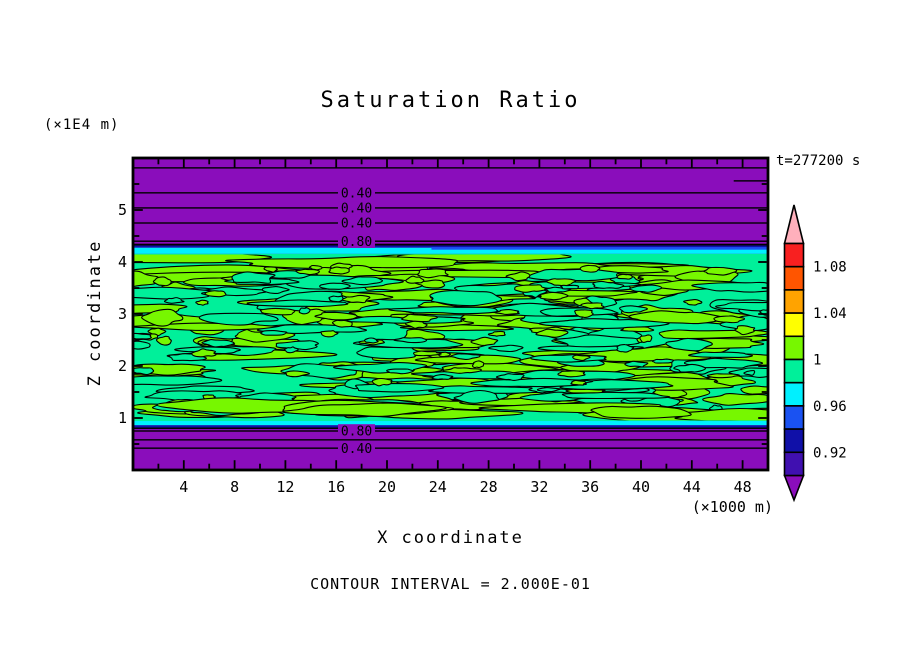 The image size is (904, 654). Describe the element at coordinates (438, 487) in the screenshot. I see `x-tick-label: 24` at that location.